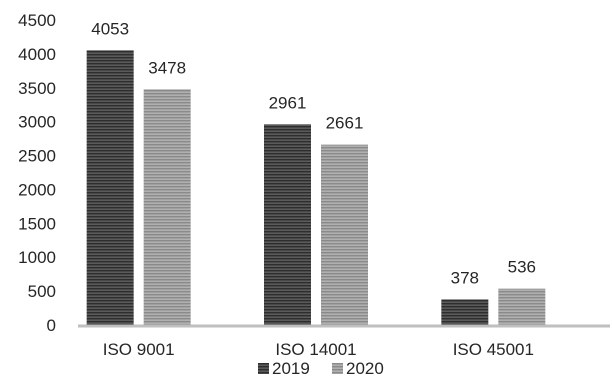 This screenshot has height=382, width=612. I want to click on y-tick-label: 500, so click(42, 291).